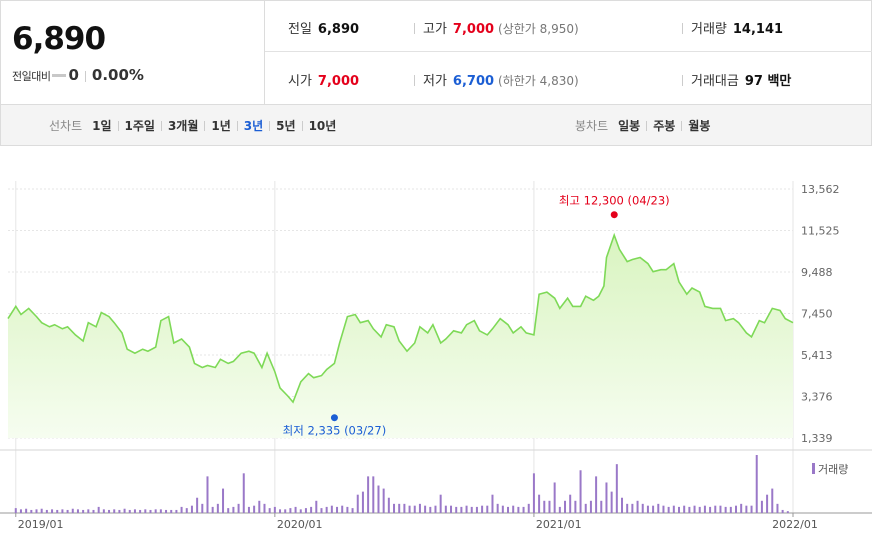  What do you see at coordinates (102, 126) in the screenshot?
I see `line-period-button-0: 1일` at bounding box center [102, 126].